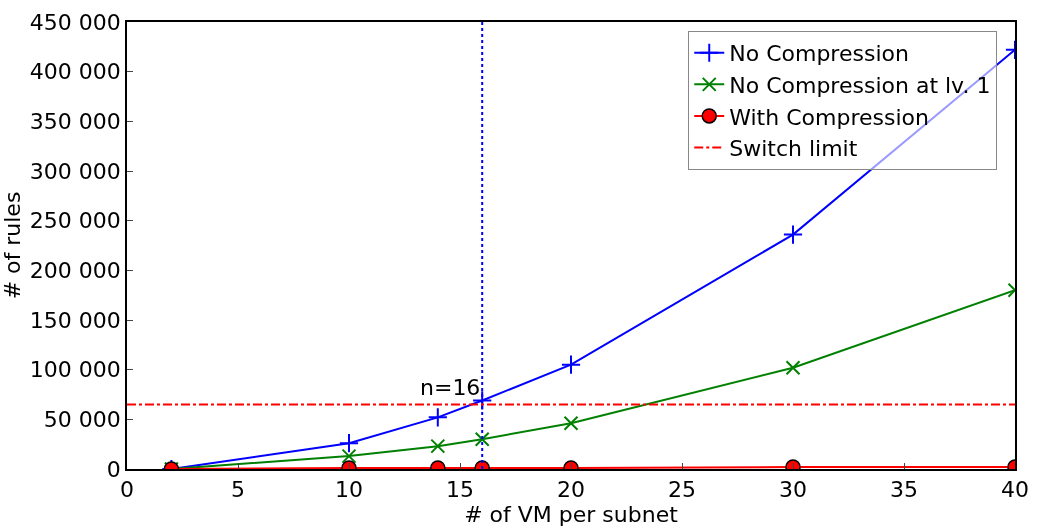 The width and height of the screenshot is (1045, 532). What do you see at coordinates (860, 85) in the screenshot?
I see `legend-label: No Compression at lv. 1` at bounding box center [860, 85].